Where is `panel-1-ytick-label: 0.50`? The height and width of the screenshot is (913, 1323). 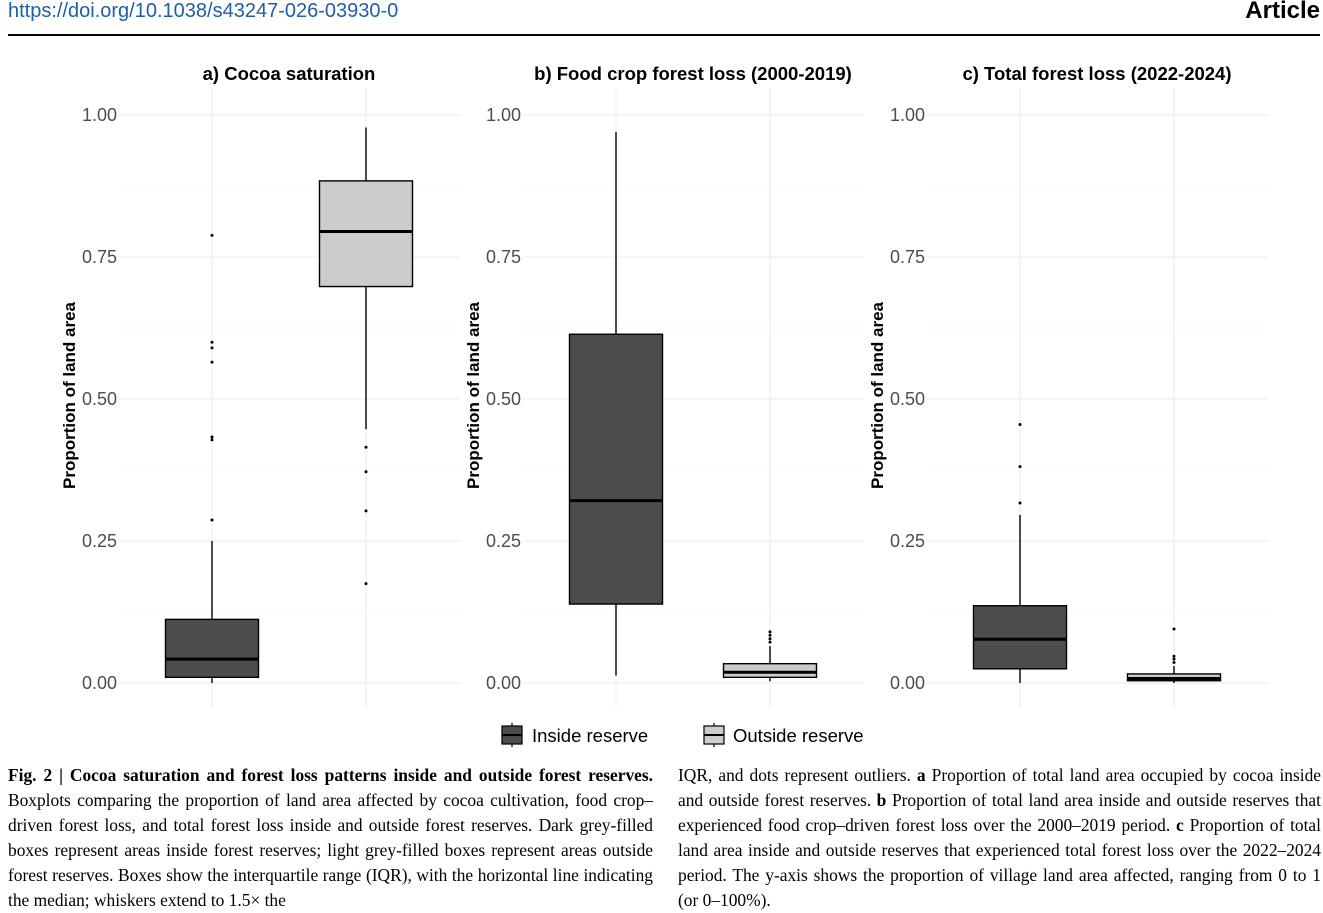
panel-1-ytick-label: 0.50 is located at coordinates (99, 399).